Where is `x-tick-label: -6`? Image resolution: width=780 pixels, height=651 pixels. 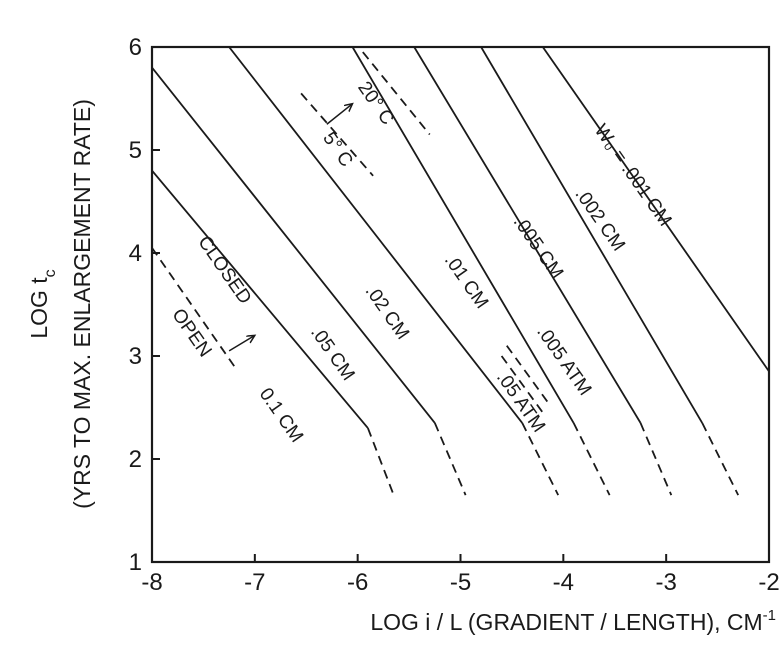 x-tick-label: -6 is located at coordinates (357, 582).